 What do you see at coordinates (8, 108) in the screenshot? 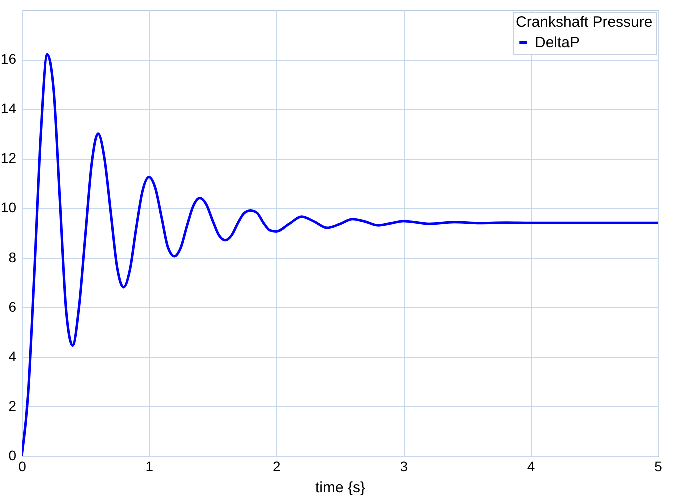
I see `y-tick-label: 14` at bounding box center [8, 108].